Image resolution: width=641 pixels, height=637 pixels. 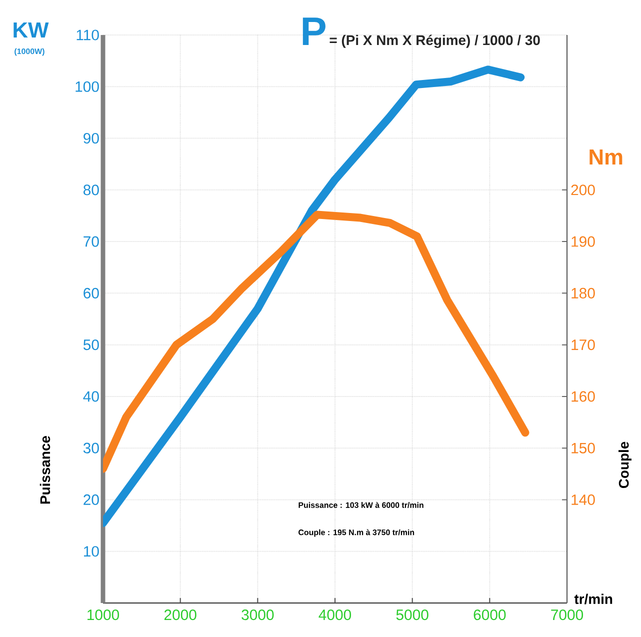 What do you see at coordinates (593, 599) in the screenshot?
I see `x-axis-title: tr/min` at bounding box center [593, 599].